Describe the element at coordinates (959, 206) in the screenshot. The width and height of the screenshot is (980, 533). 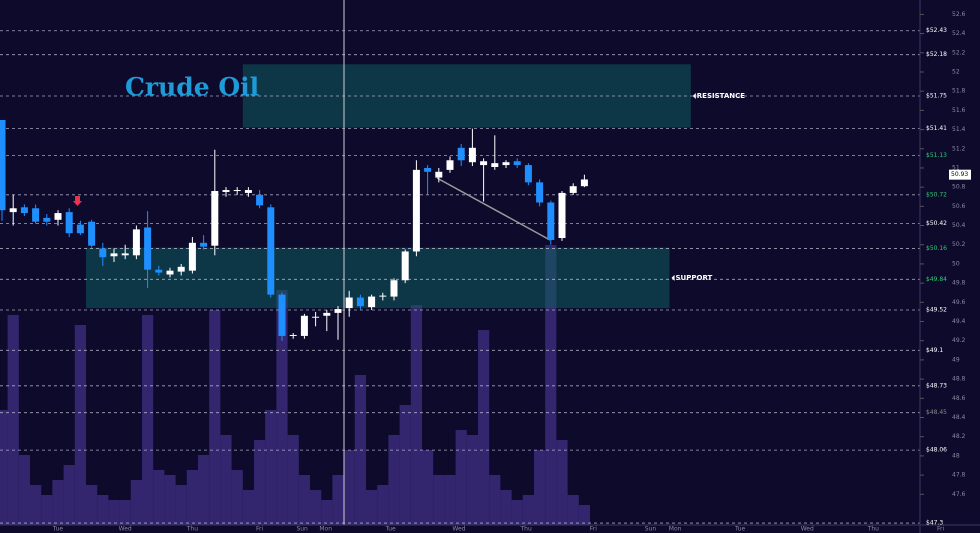
I see `y-tick-label: 50.6` at that location.